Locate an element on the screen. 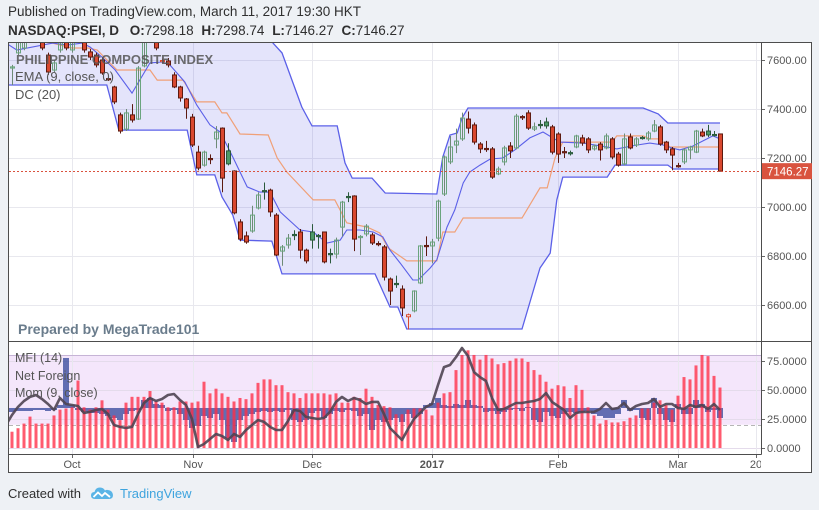 This screenshot has height=510, width=819. legend-momentum: Mom (9, close) is located at coordinates (56, 393).